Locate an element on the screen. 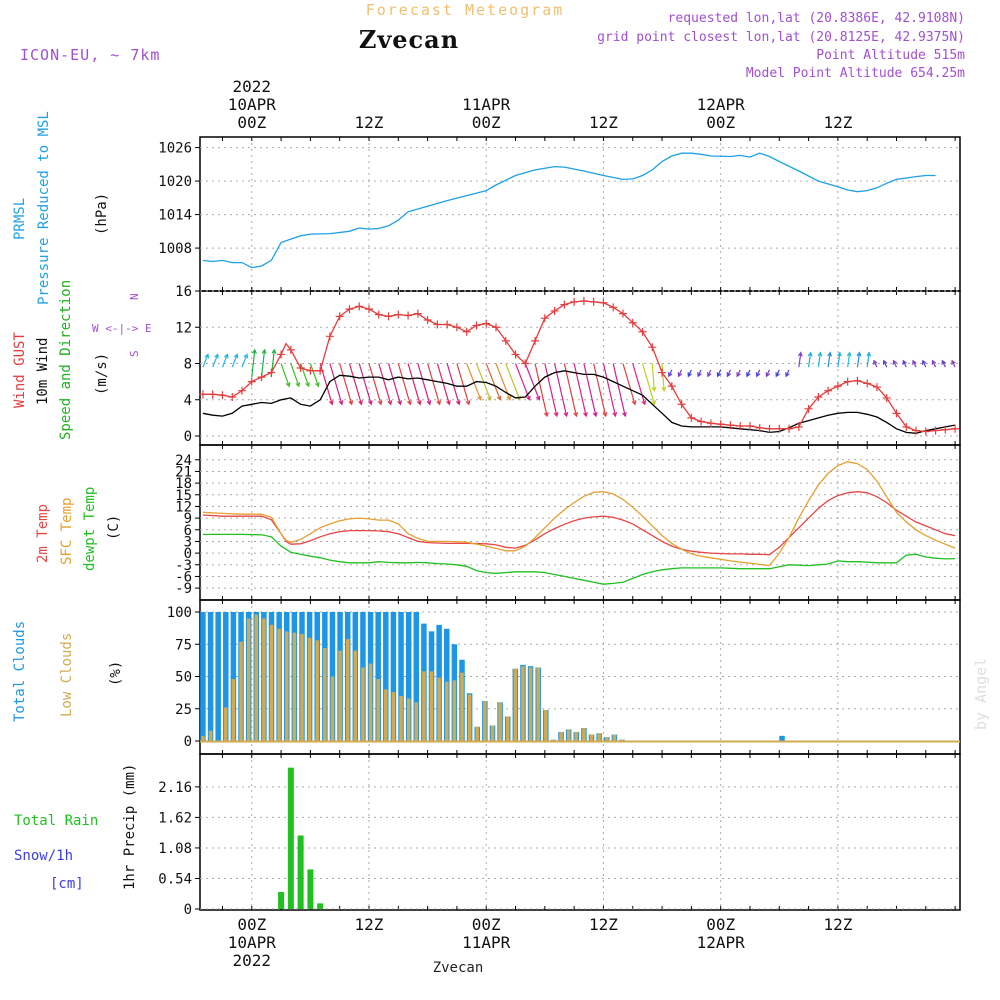 The height and width of the screenshot is (1000, 1000). temperature-ytick-label: 12 is located at coordinates (183, 507).